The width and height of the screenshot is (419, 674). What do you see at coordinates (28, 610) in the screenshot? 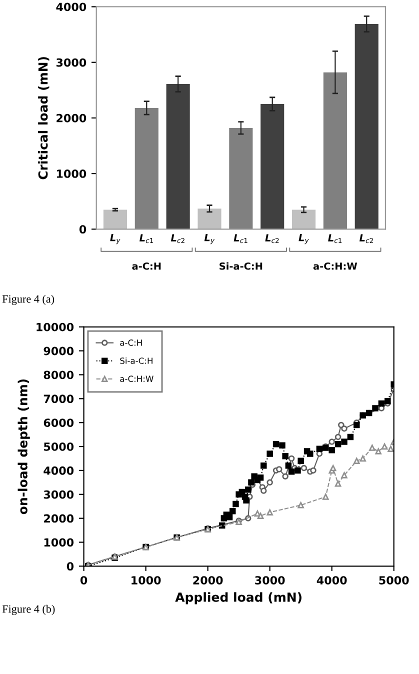
I see `caption: Figure 4 (b)` at bounding box center [28, 610].